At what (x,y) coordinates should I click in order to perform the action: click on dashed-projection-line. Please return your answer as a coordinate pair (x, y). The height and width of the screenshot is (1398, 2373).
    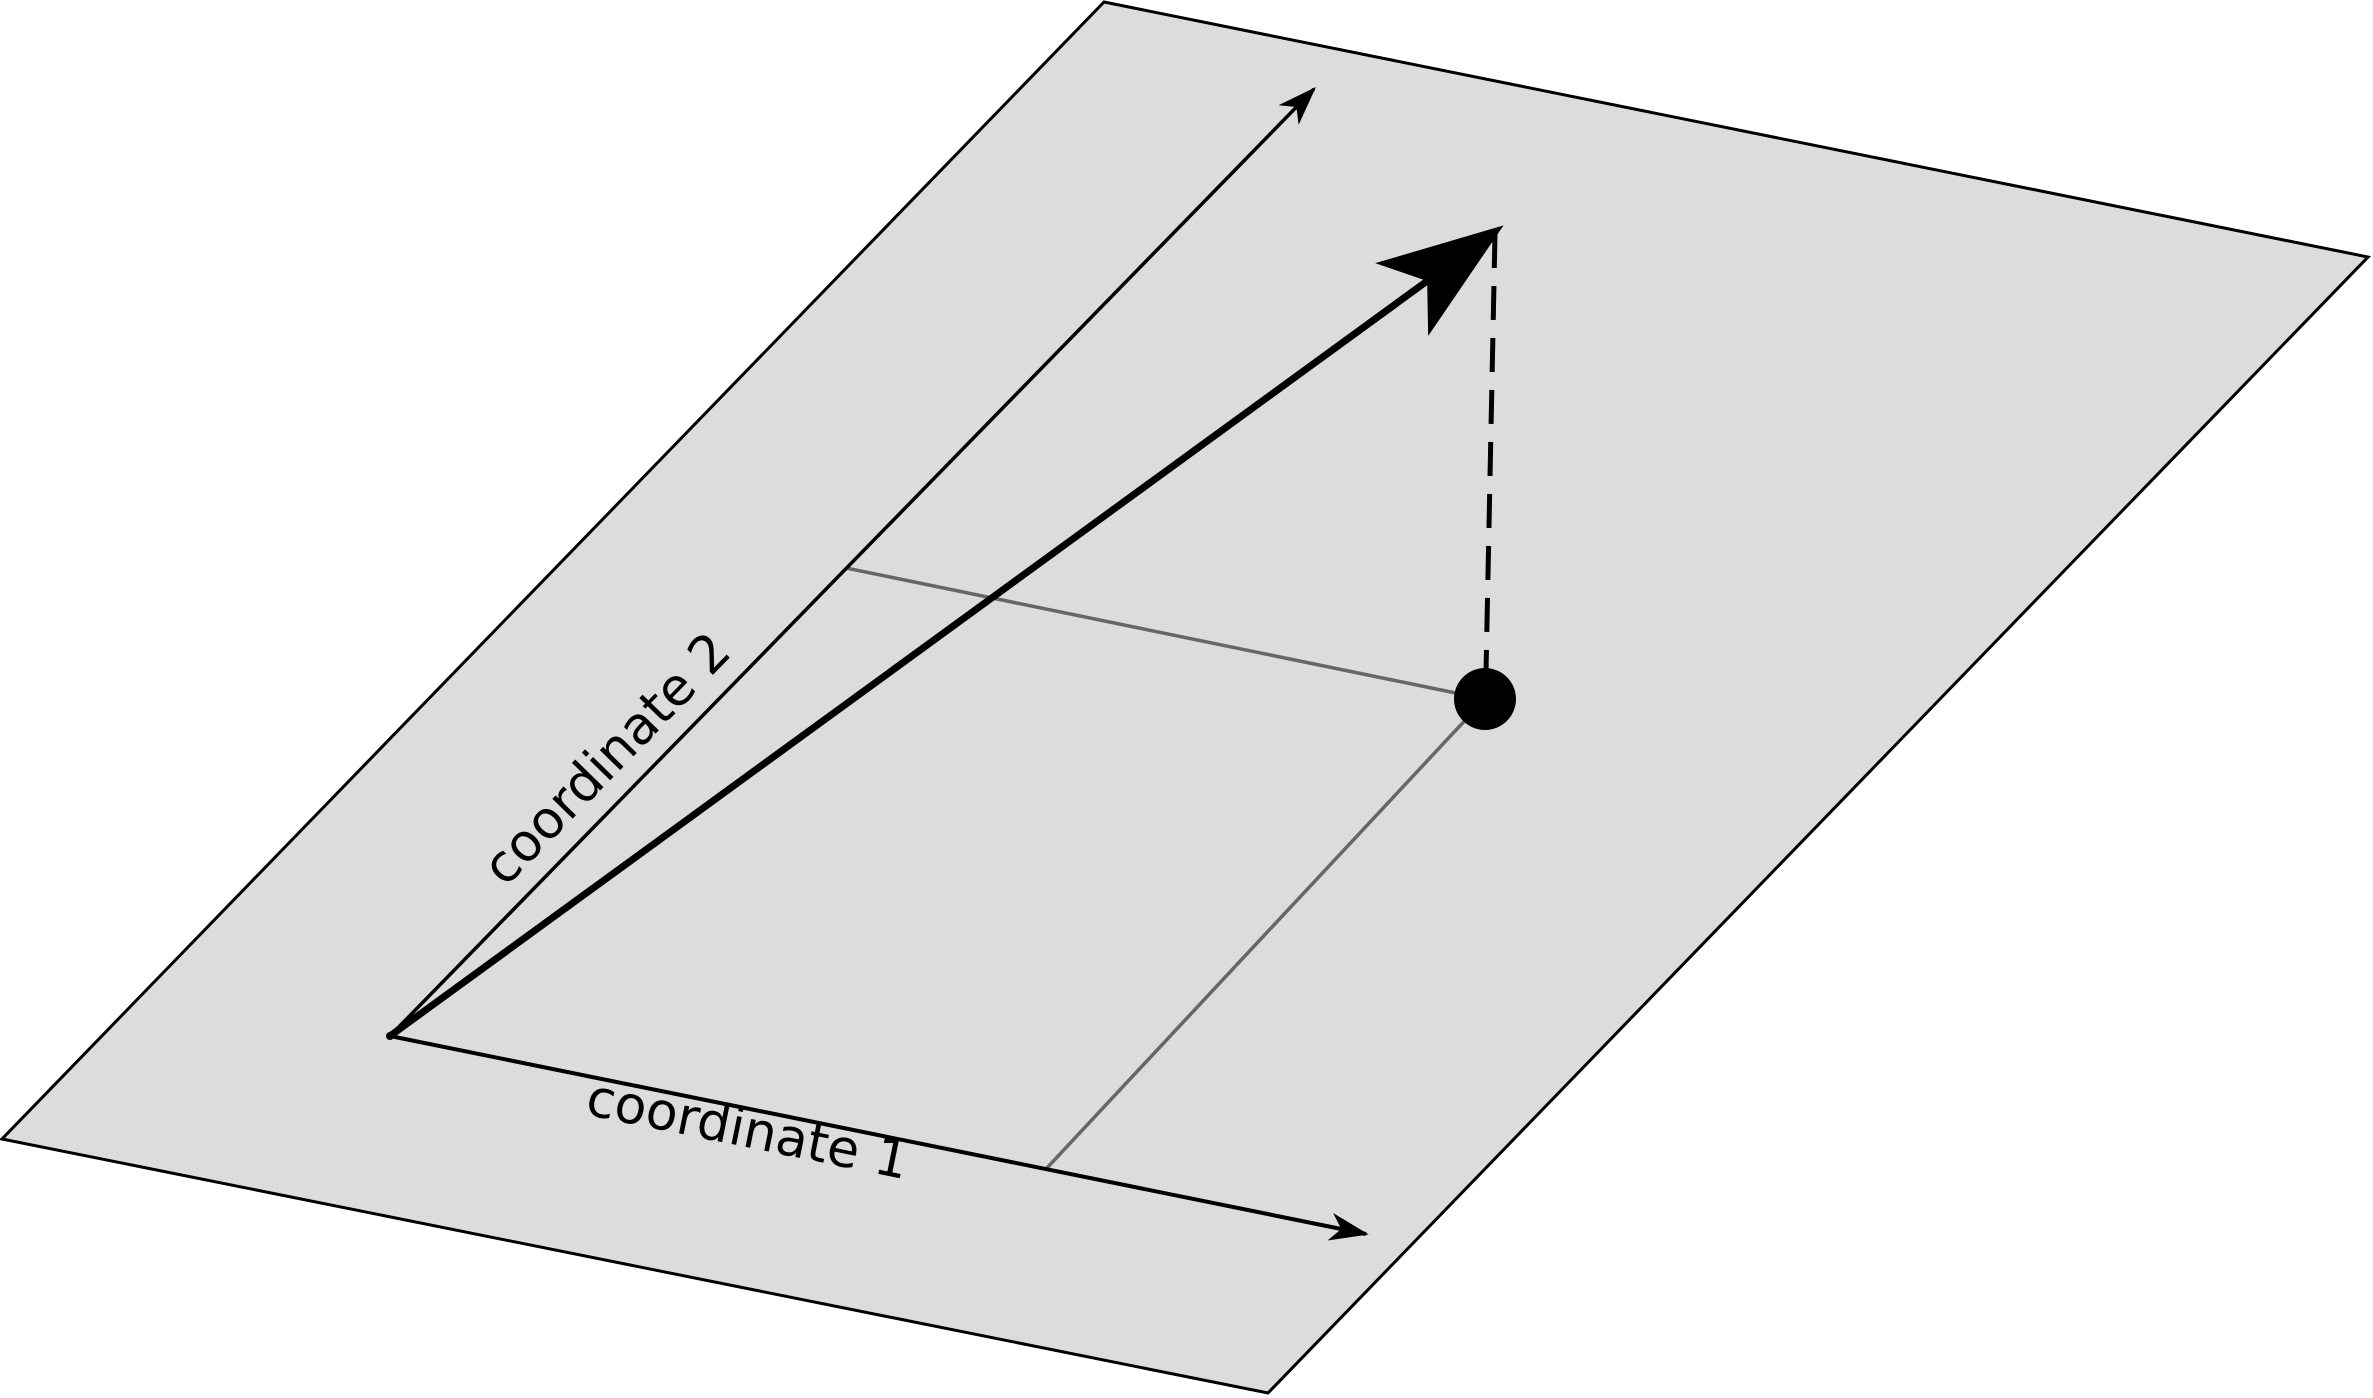
    Looking at the image, I should click on (1490, 453).